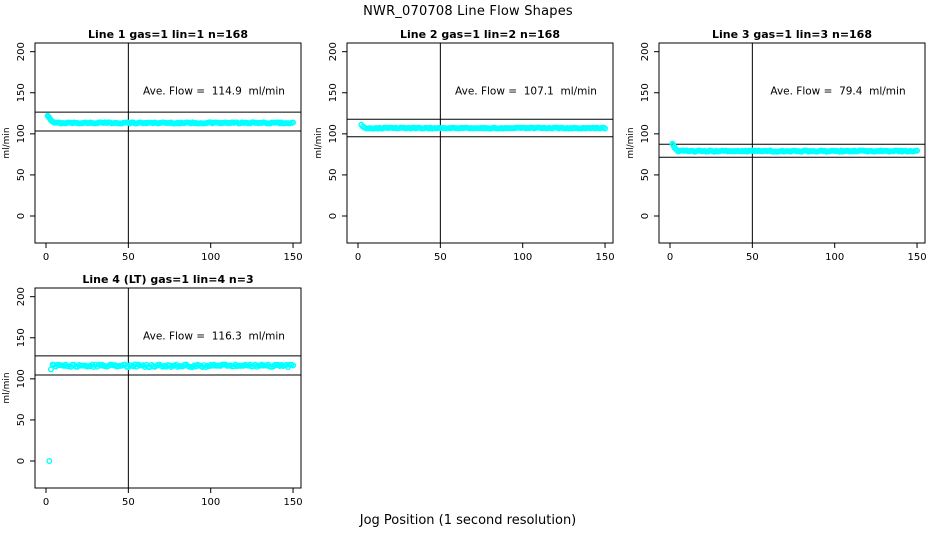  What do you see at coordinates (168, 279) in the screenshot?
I see `panel-title-line-4: Line 4 (LT) gas=1 lin=4 n=3` at bounding box center [168, 279].